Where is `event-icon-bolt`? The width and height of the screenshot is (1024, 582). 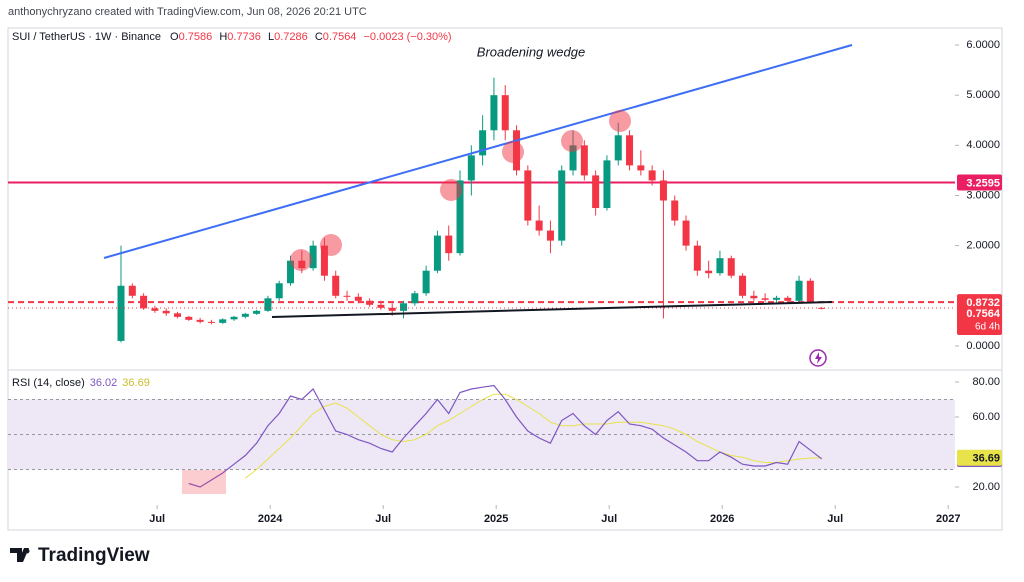 event-icon-bolt is located at coordinates (818, 358).